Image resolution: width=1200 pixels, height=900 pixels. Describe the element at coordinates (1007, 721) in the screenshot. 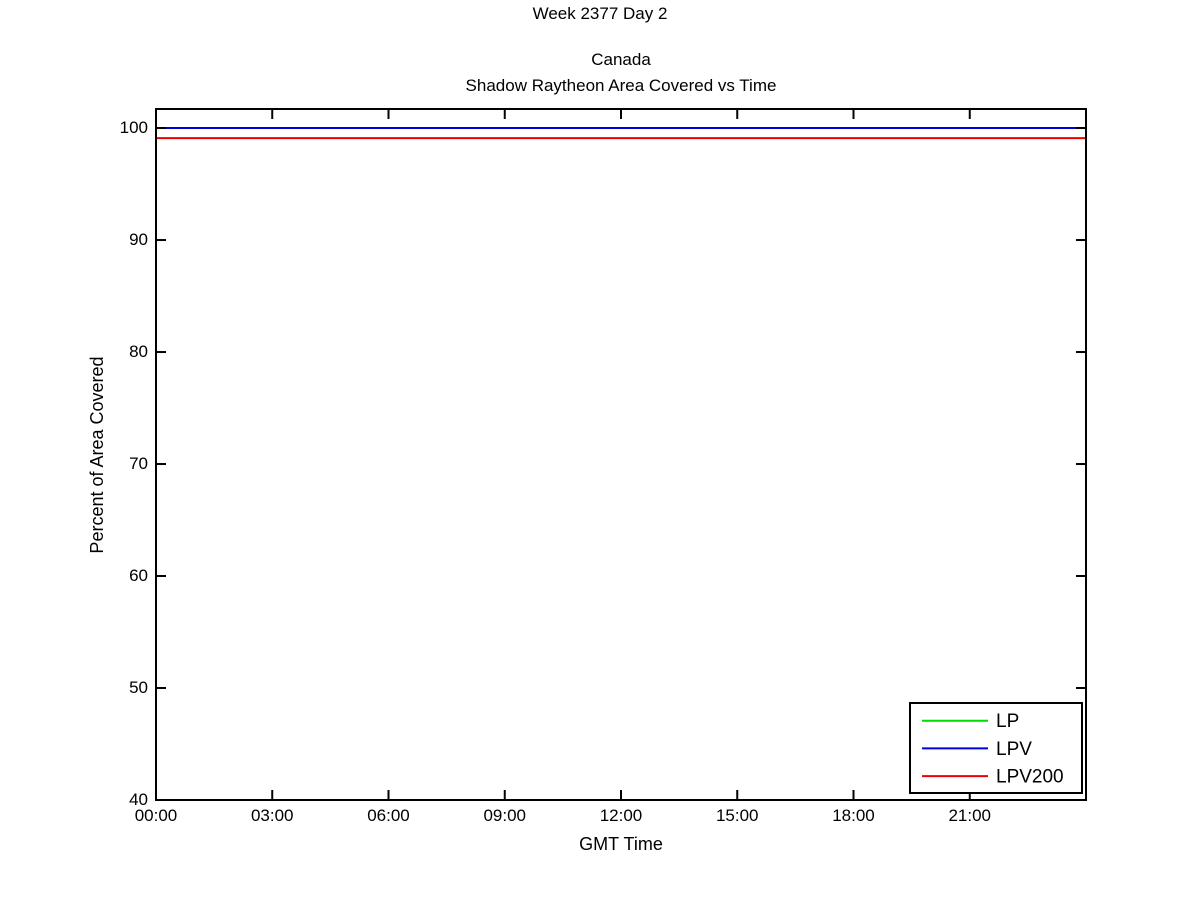

I see `legend-label-lp: LP` at that location.